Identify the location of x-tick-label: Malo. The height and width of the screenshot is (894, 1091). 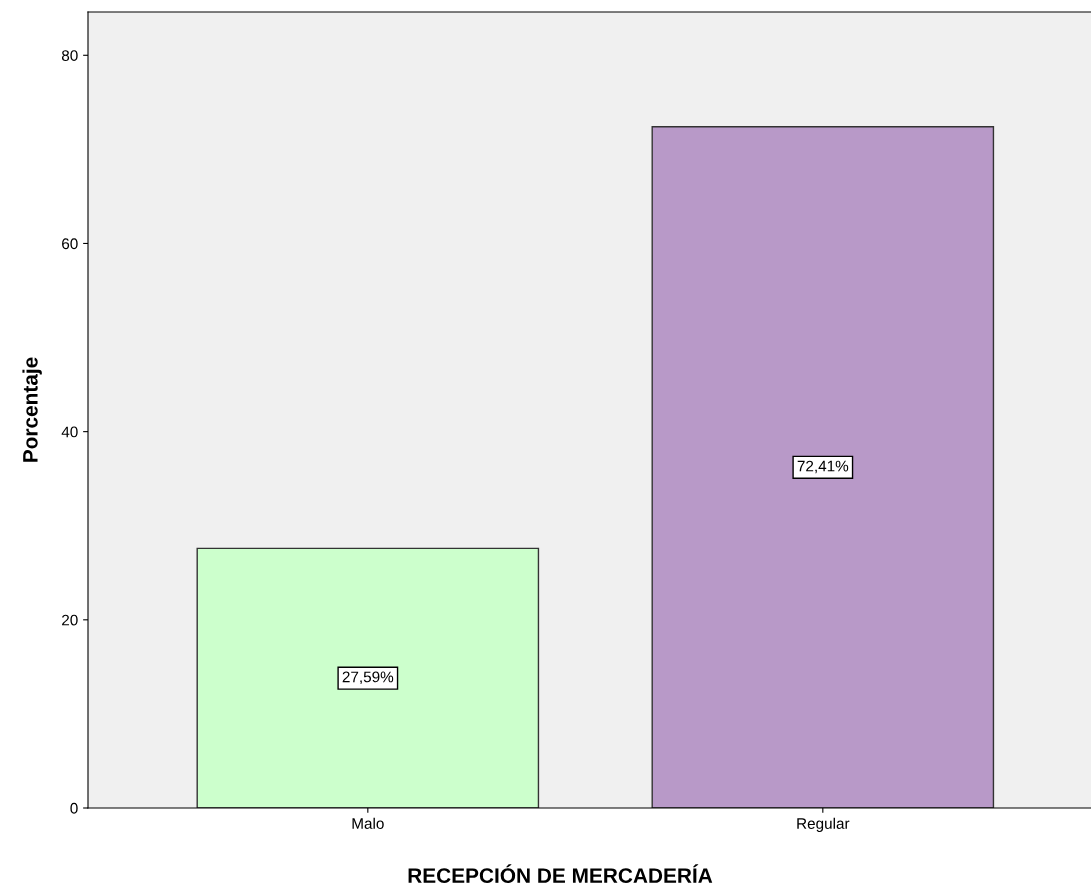
(368, 823).